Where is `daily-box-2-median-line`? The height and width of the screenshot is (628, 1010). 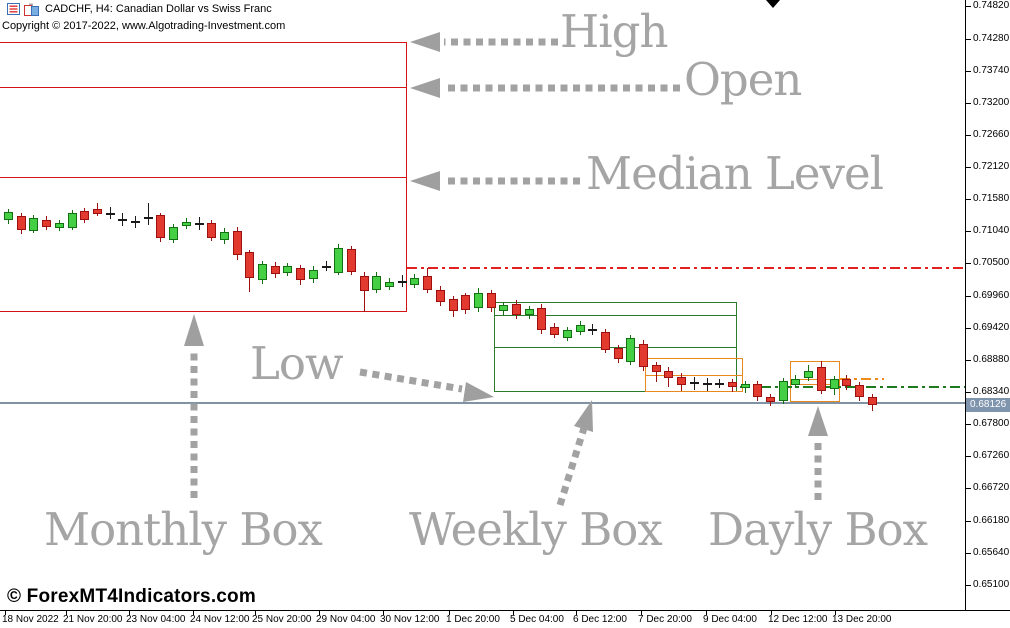
daily-box-2-median-line is located at coordinates (815, 384).